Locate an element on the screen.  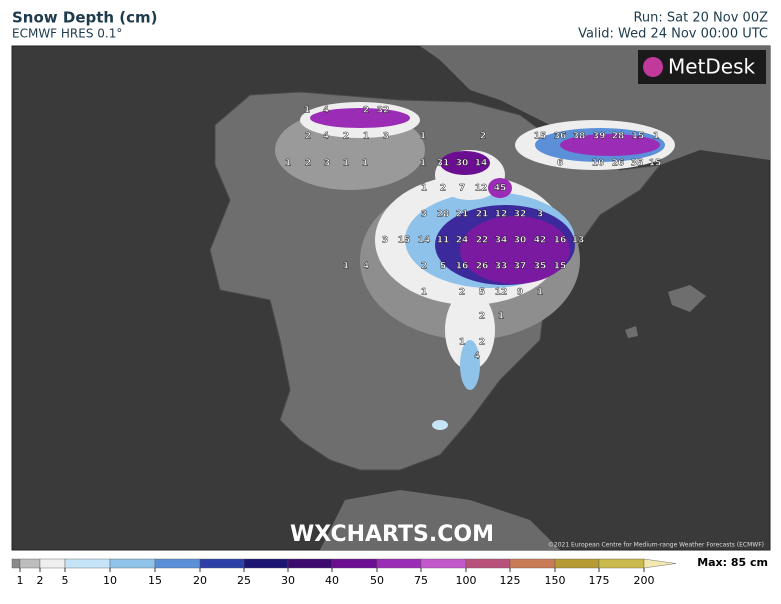
snow-depth-label: 33 is located at coordinates (501, 267).